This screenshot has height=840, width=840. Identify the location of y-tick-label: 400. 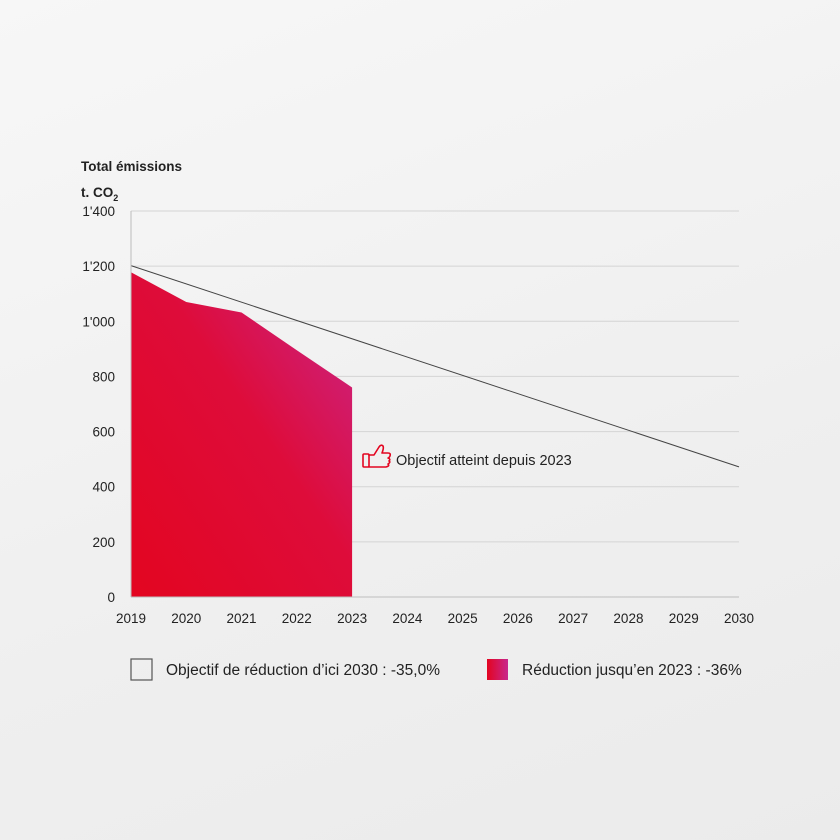
(103, 487).